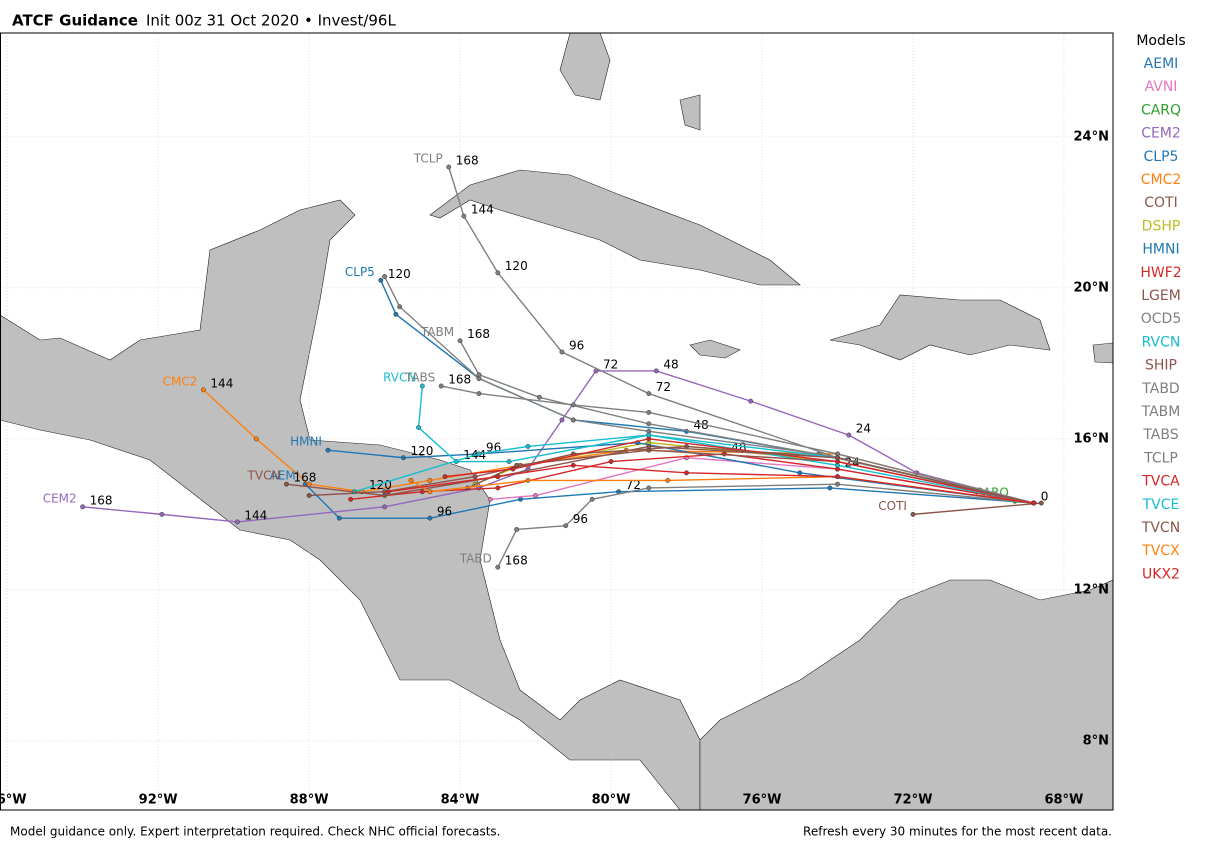 Image resolution: width=1210 pixels, height=844 pixels. What do you see at coordinates (1160, 250) in the screenshot?
I see `legend-entry: HMNI` at bounding box center [1160, 250].